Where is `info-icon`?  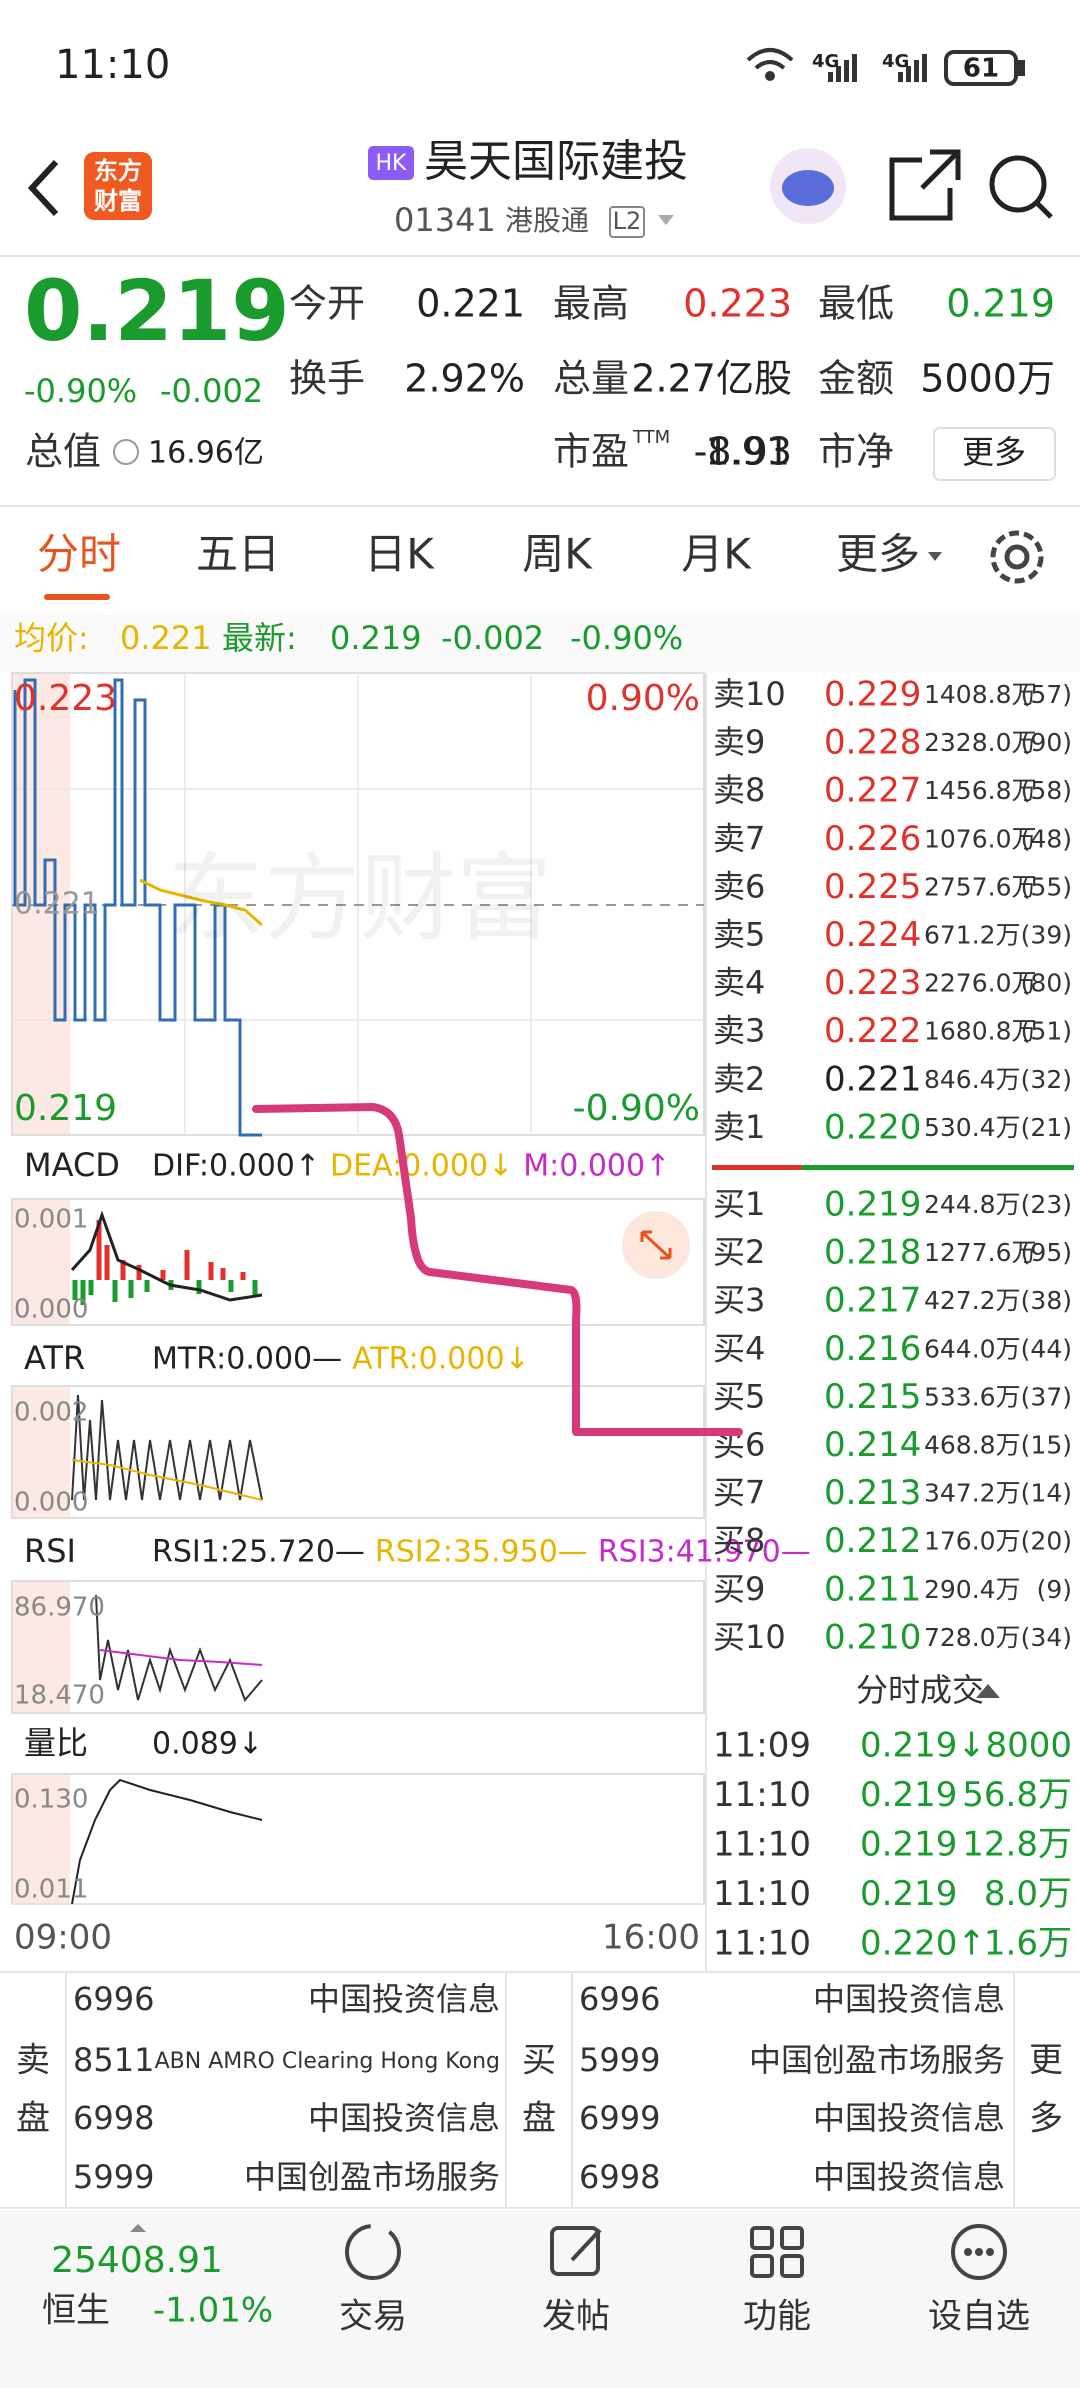
info-icon is located at coordinates (126, 452).